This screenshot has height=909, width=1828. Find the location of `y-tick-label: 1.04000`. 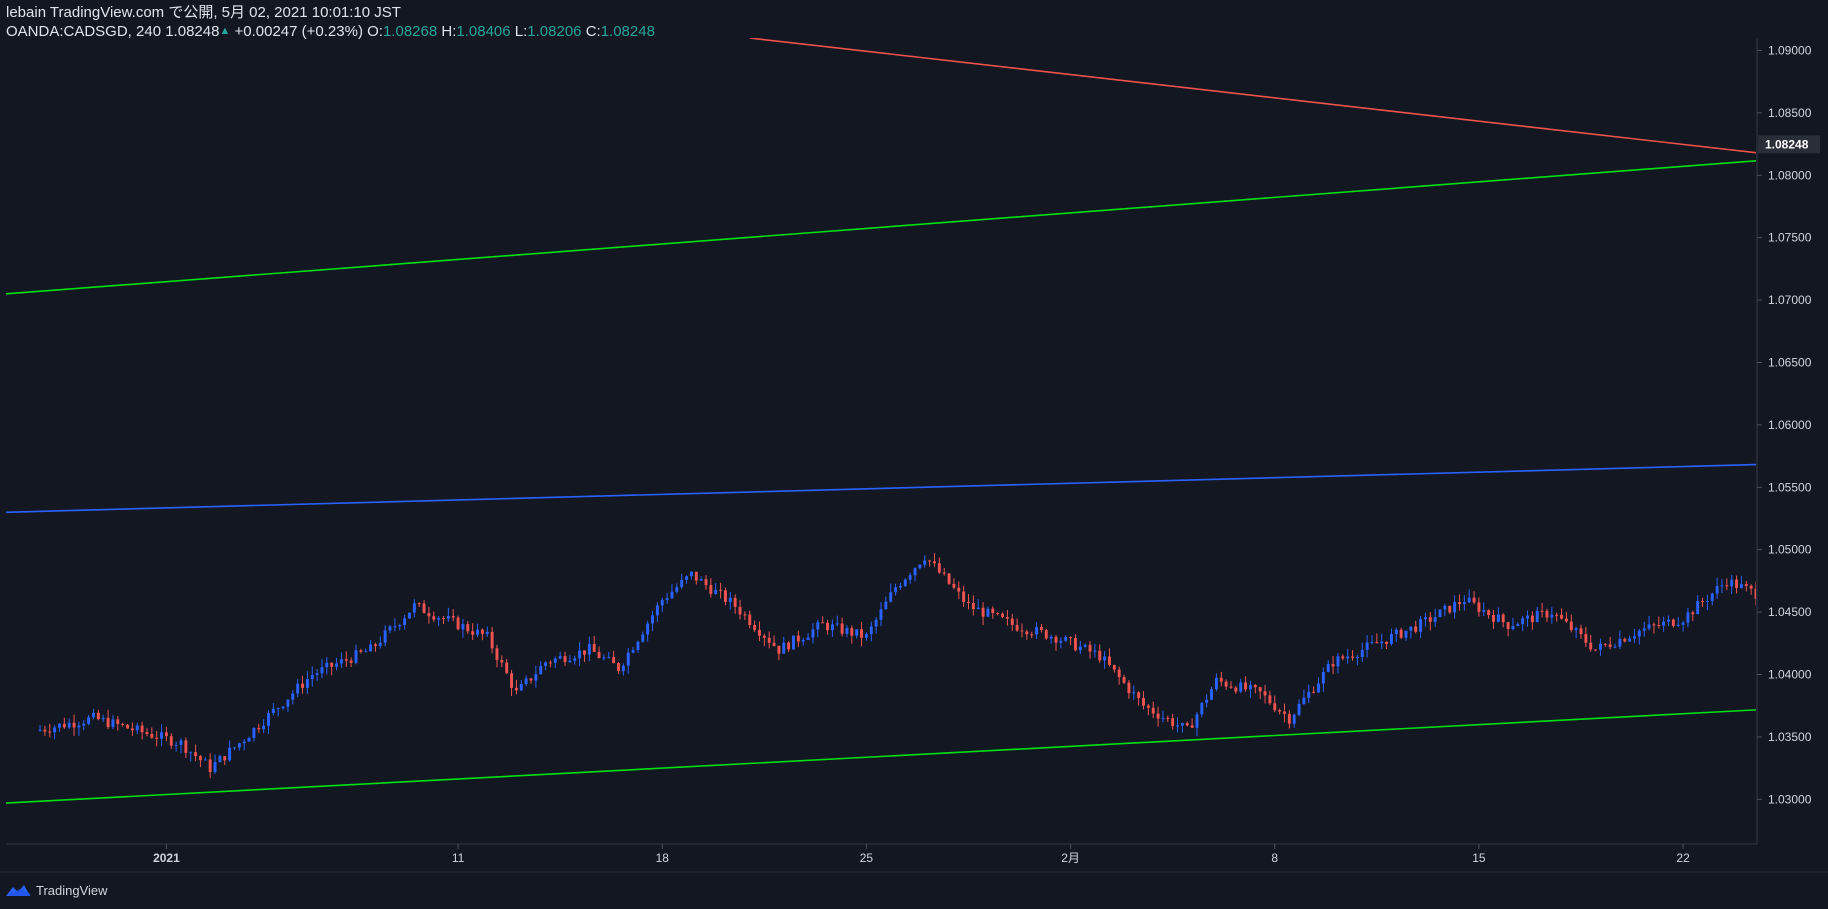

y-tick-label: 1.04000 is located at coordinates (1790, 675).